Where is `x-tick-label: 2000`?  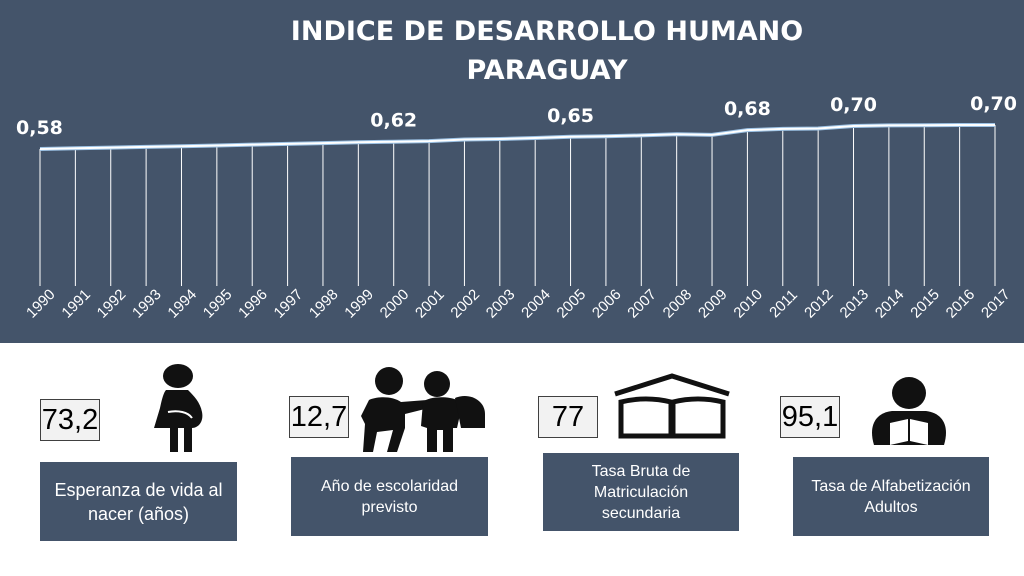
x-tick-label: 2000 is located at coordinates (395, 304).